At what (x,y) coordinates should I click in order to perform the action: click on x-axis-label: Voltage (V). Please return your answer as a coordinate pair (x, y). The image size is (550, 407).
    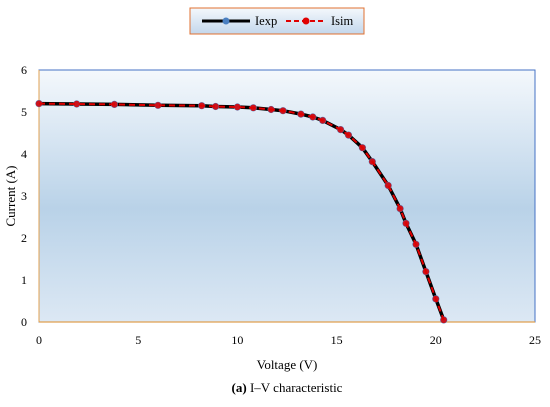
    Looking at the image, I should click on (287, 364).